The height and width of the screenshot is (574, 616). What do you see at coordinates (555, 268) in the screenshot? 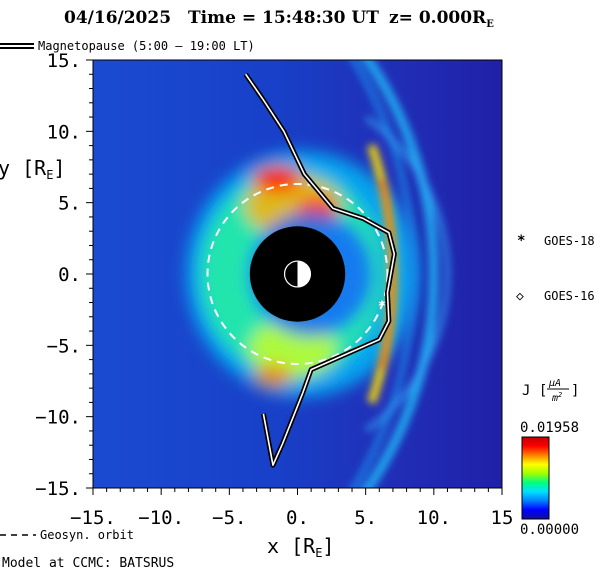
I see `satellite-legend: * GOES-18 ◇ GOES-16` at bounding box center [555, 268].